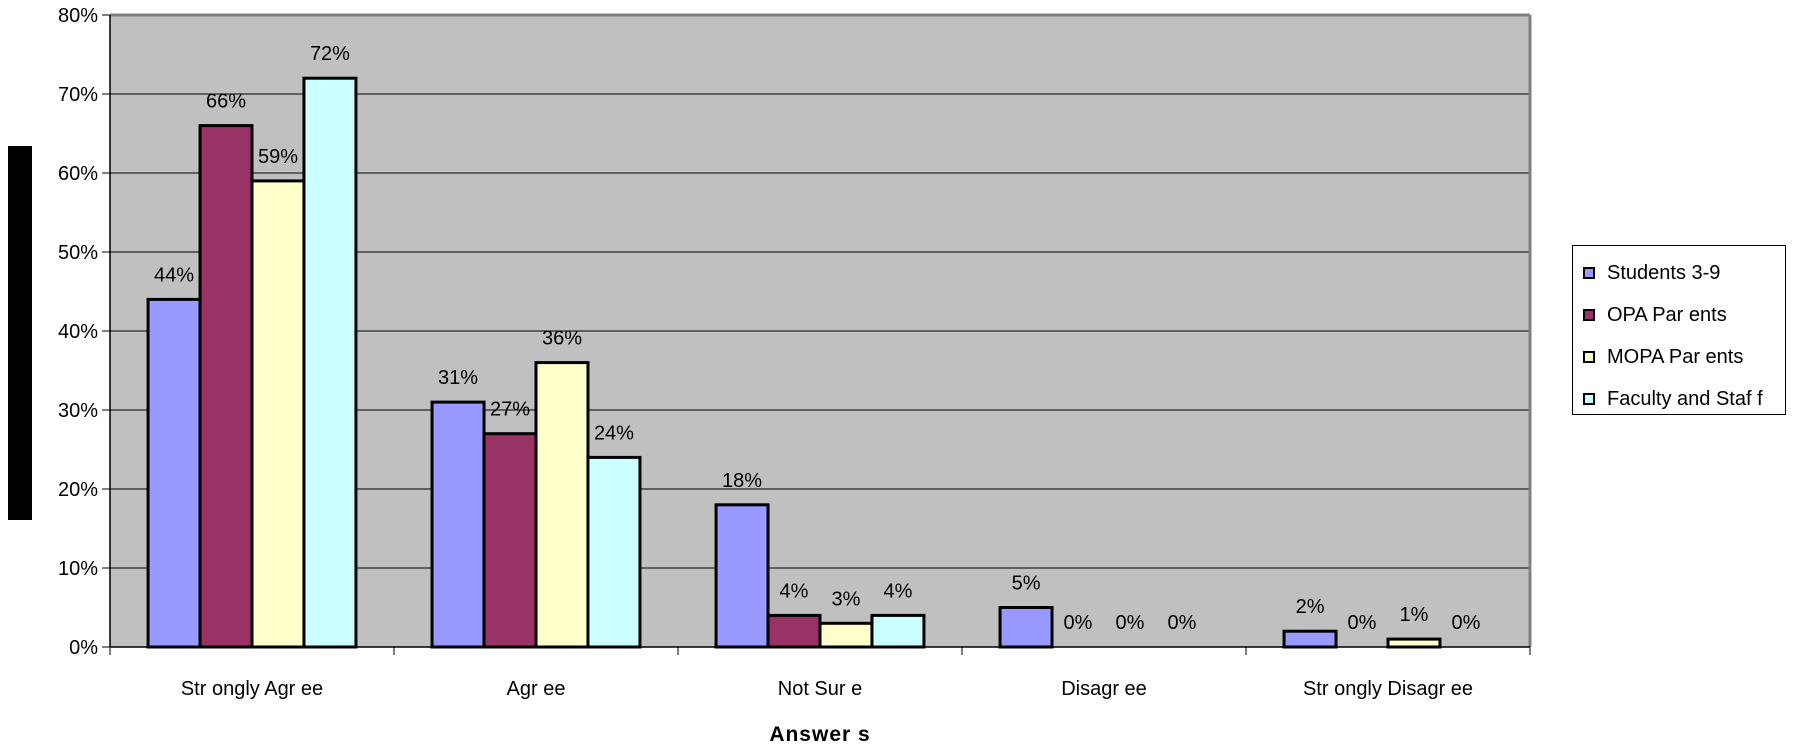 The image size is (1797, 751). I want to click on data-label: 36%, so click(562, 339).